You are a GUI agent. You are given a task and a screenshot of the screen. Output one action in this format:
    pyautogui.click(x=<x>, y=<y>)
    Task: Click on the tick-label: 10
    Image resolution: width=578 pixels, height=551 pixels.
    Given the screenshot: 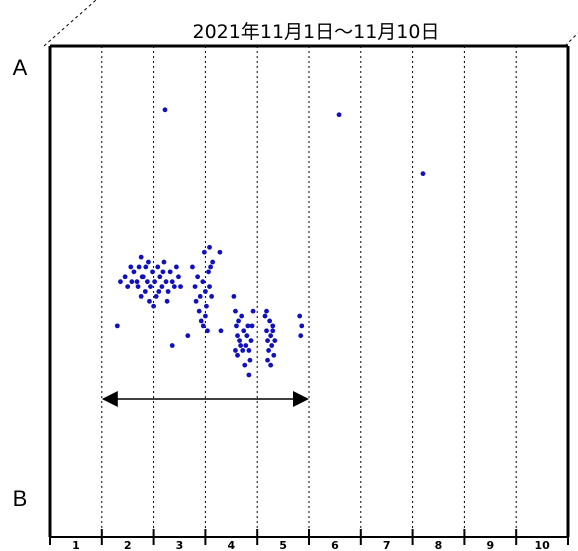 What is the action you would take?
    pyautogui.click(x=542, y=545)
    